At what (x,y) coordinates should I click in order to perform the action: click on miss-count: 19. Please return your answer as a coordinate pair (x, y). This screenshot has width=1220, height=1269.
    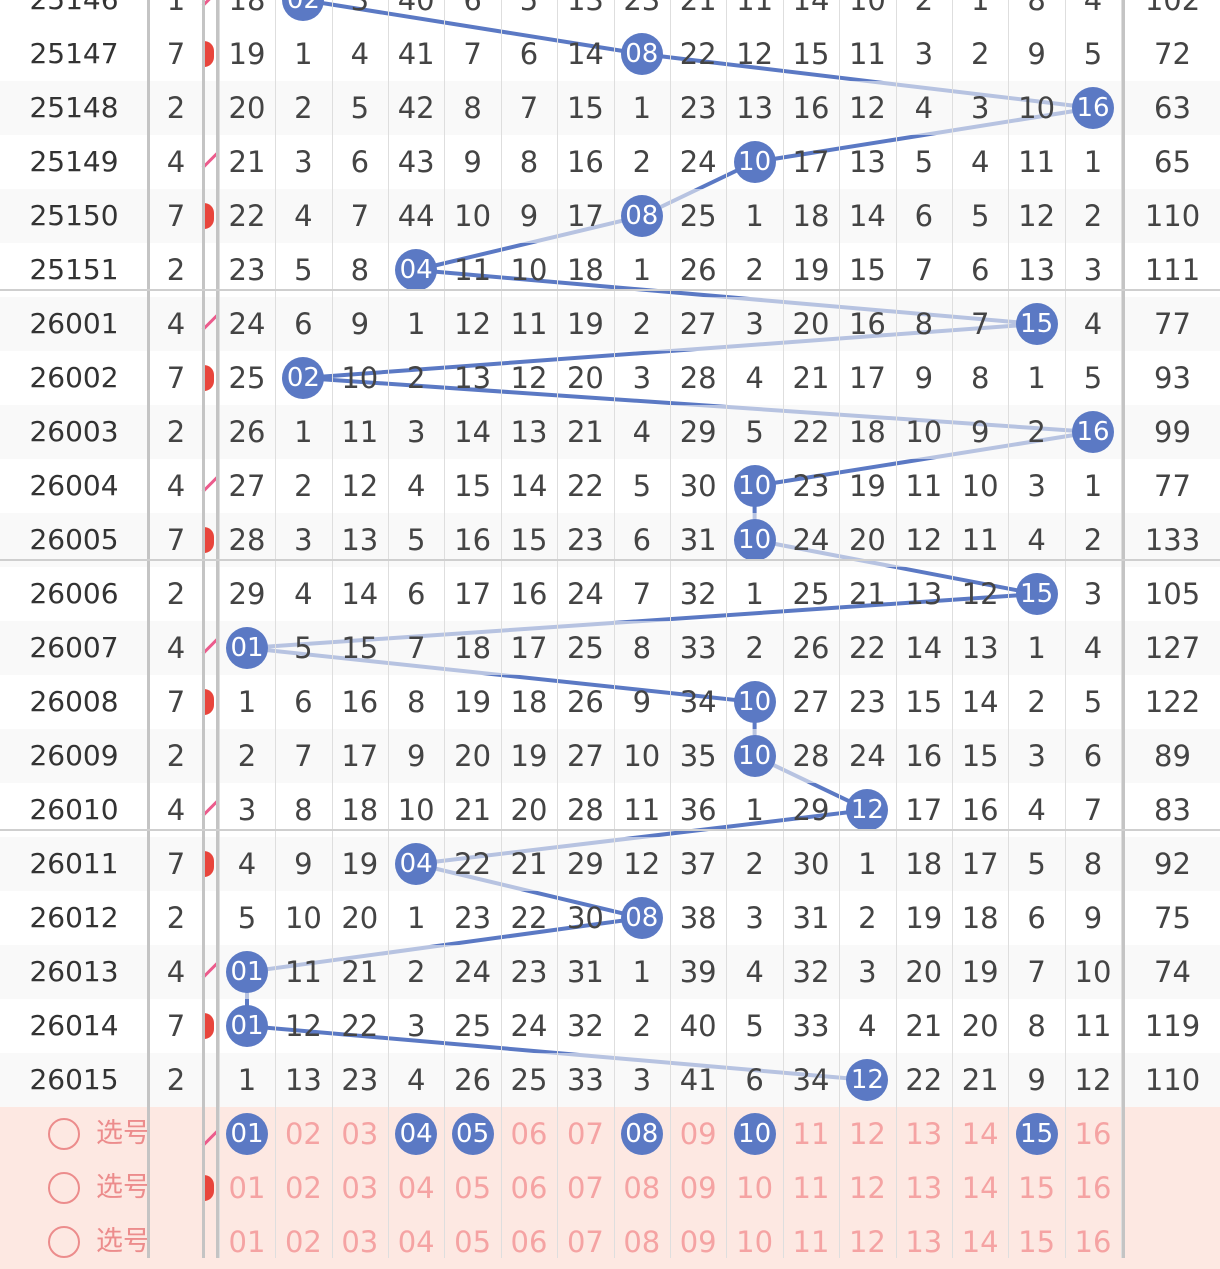
    Looking at the image, I should click on (247, 54).